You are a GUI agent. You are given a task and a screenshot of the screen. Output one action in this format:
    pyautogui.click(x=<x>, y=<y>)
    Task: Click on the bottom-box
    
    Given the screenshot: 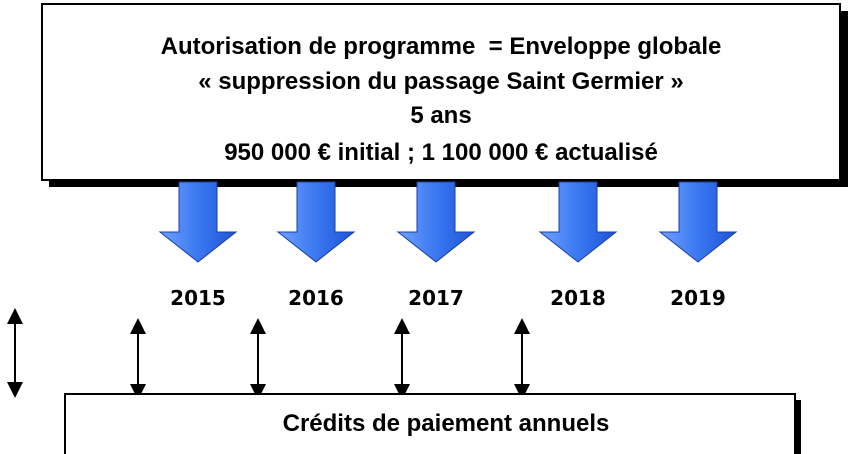 What is the action you would take?
    pyautogui.click(x=430, y=423)
    